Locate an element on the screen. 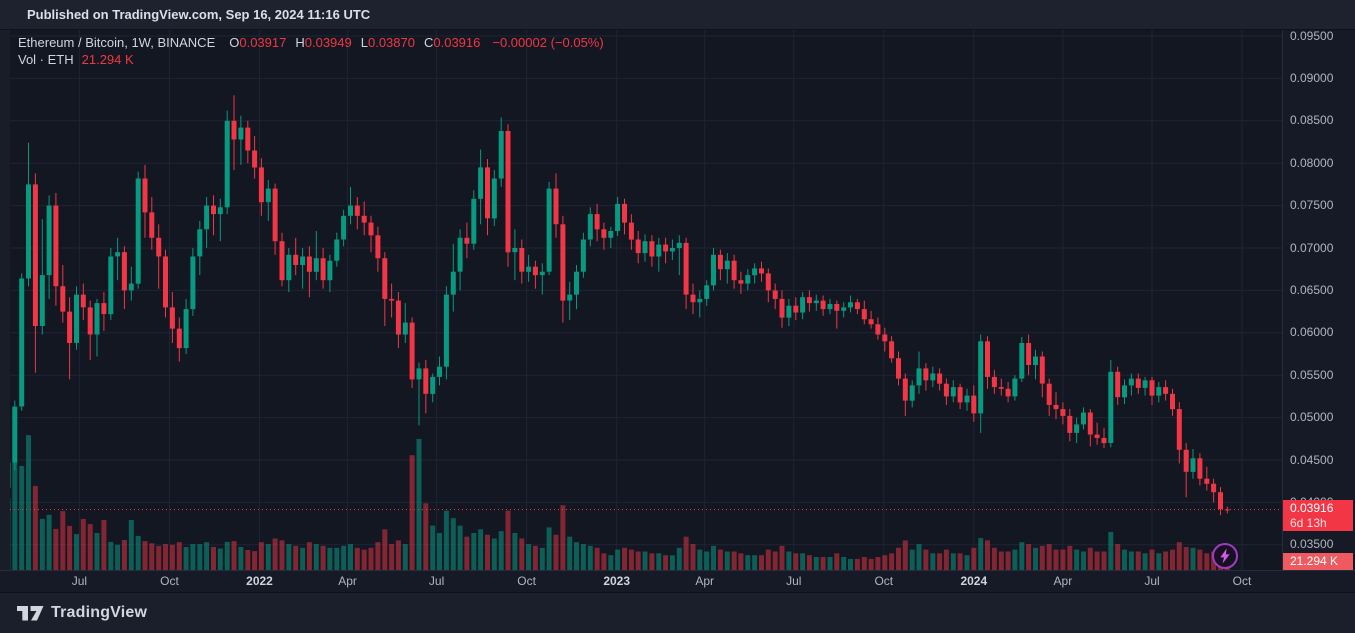 This screenshot has height=633, width=1355. price-tick: 0.06000 is located at coordinates (1312, 332).